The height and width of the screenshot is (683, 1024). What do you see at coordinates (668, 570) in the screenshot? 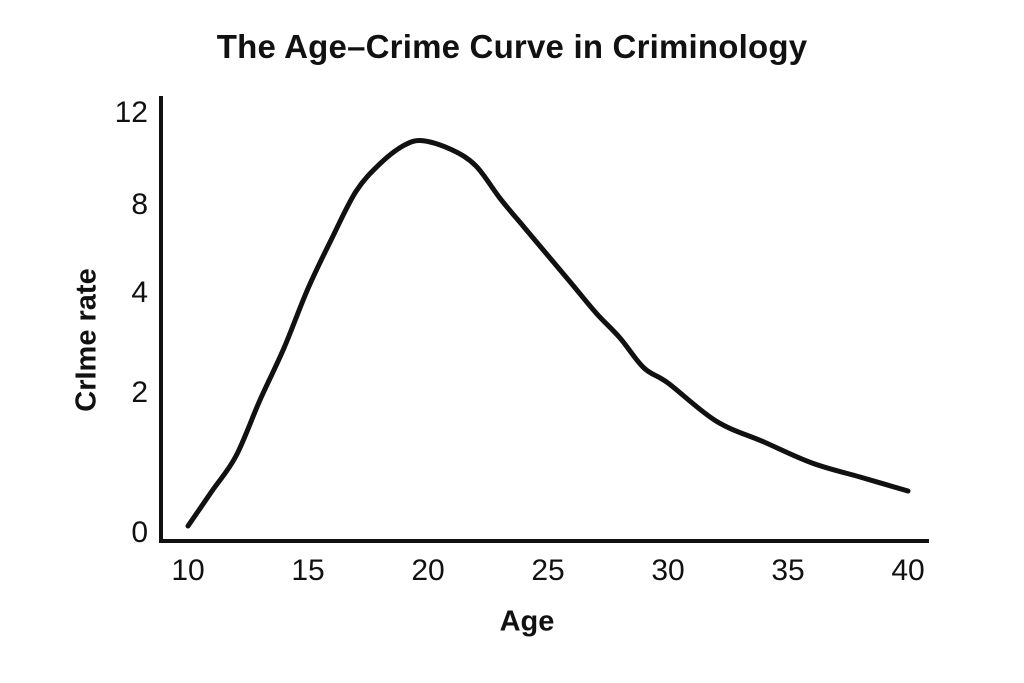
I see `x-tick-label: 30` at bounding box center [668, 570].